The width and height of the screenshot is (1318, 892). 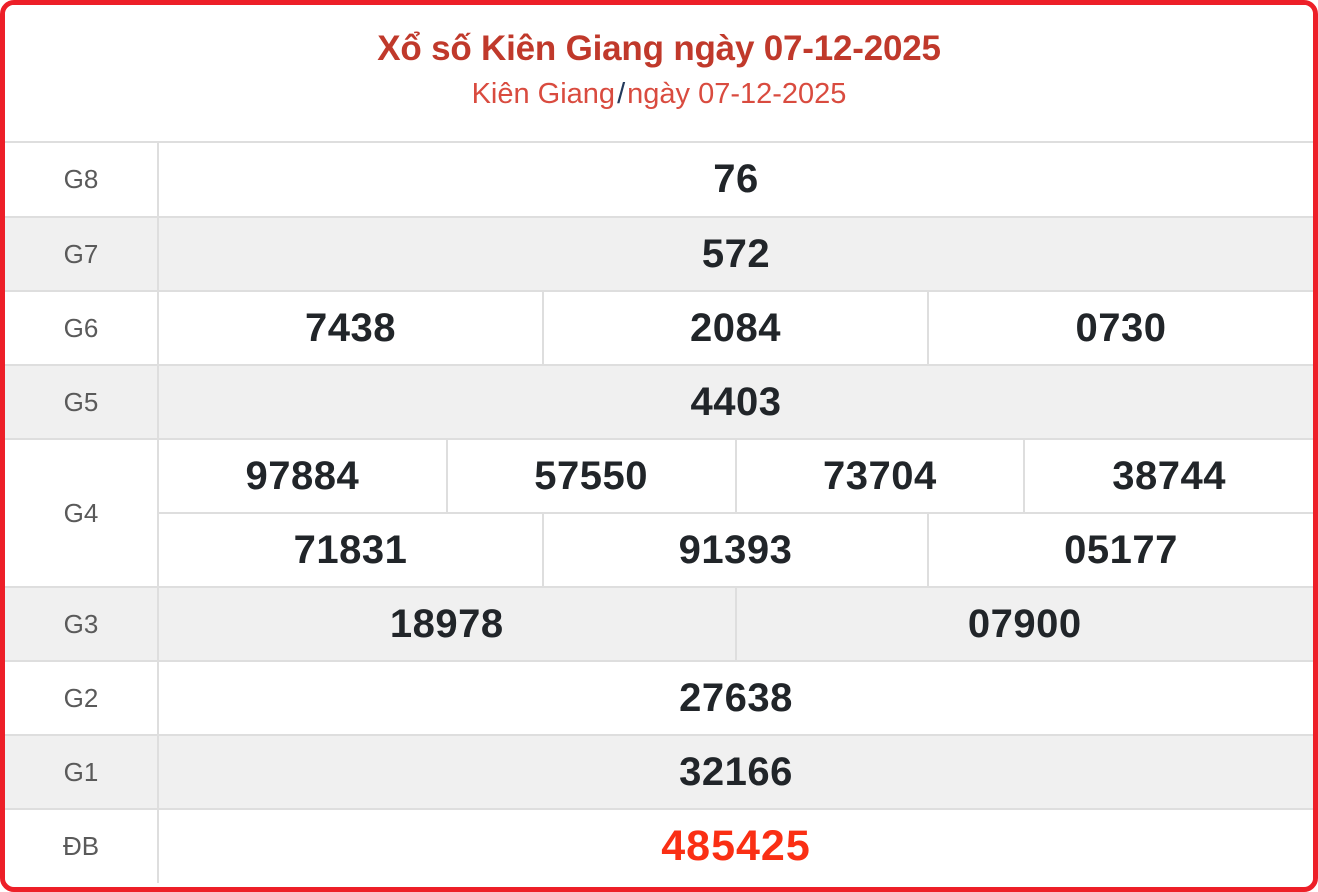 What do you see at coordinates (591, 476) in the screenshot?
I see `prize-number-g4-2: 57550` at bounding box center [591, 476].